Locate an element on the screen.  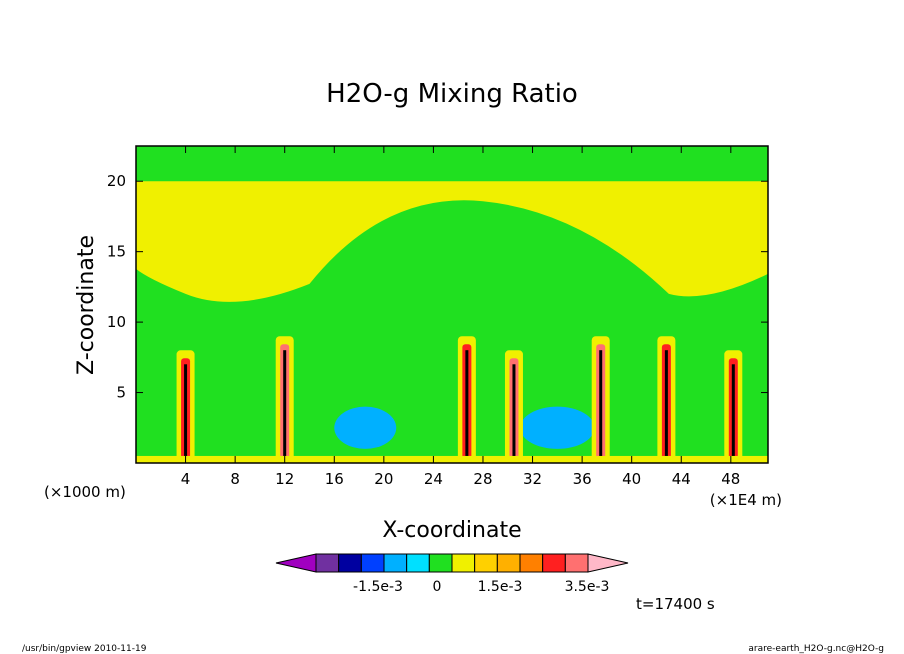
upper-moist-band is located at coordinates (452, 241).